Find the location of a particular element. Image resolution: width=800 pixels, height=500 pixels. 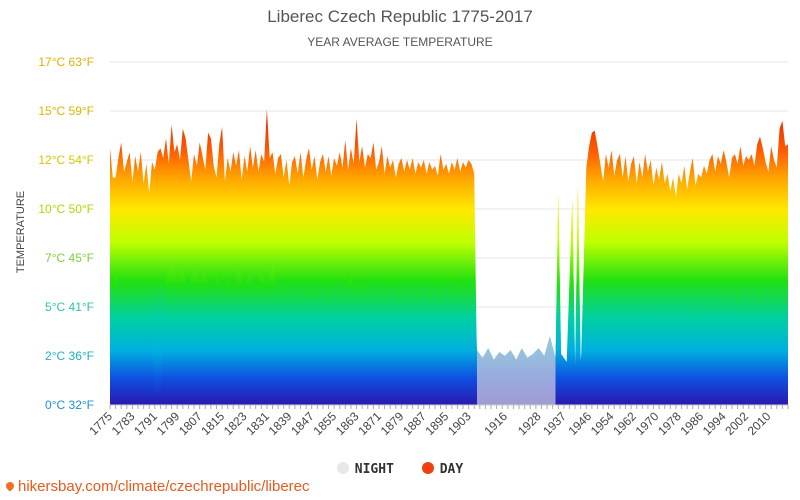

x-tick-label-25: 1986 is located at coordinates (691, 423).